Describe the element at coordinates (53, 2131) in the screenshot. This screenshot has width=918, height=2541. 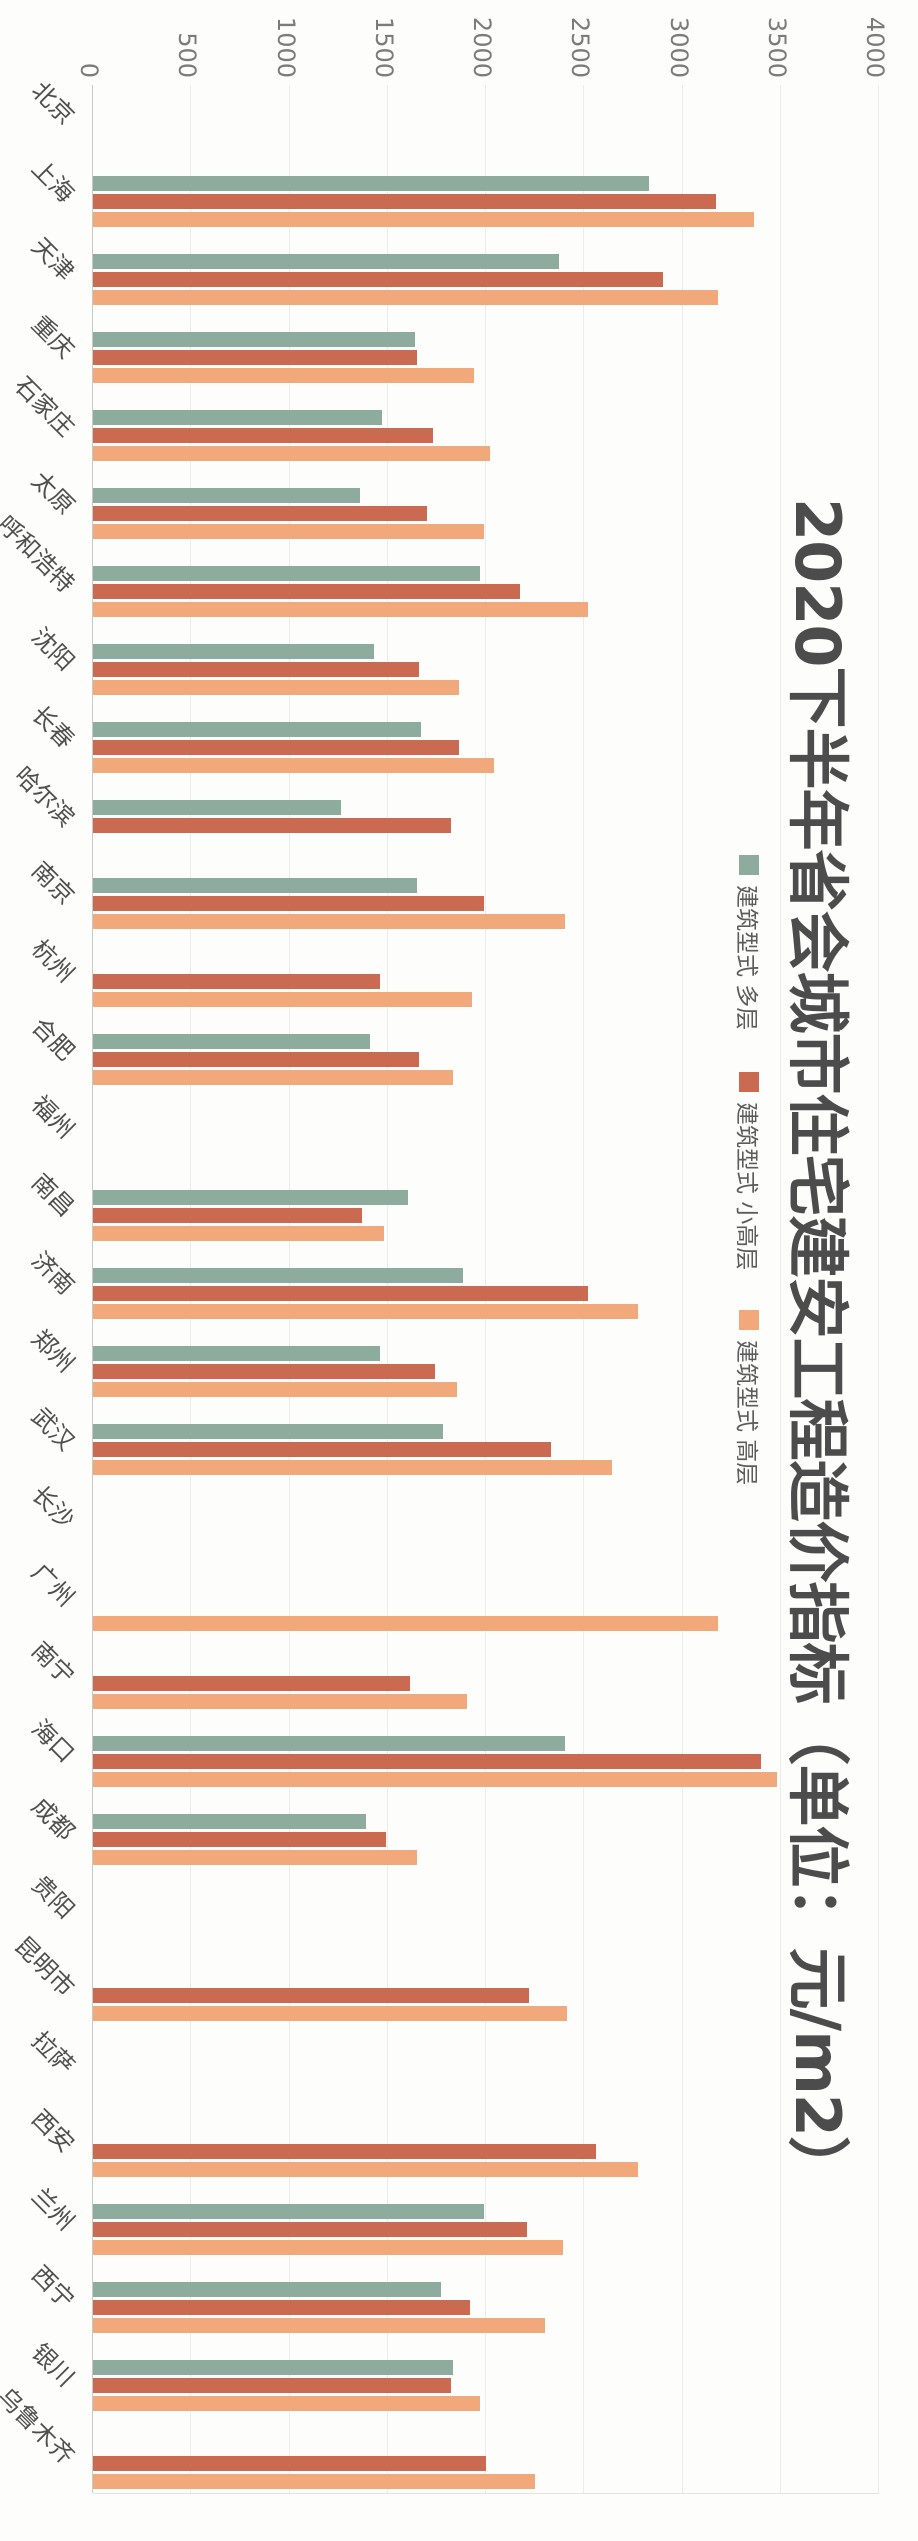
I see `category-label: 西安` at that location.